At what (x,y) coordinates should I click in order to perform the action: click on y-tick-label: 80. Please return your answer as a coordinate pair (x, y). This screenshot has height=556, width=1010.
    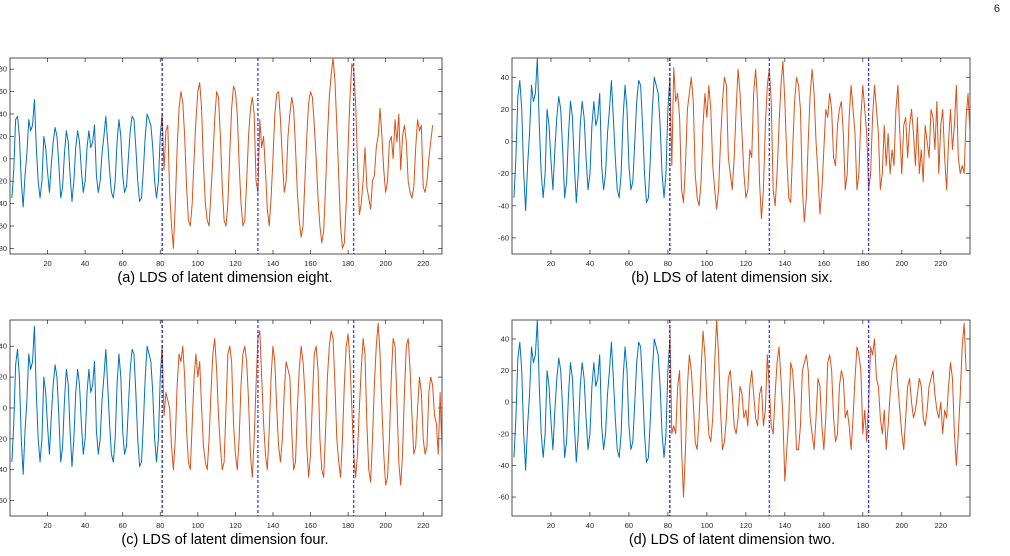
    Looking at the image, I should click on (3, 69).